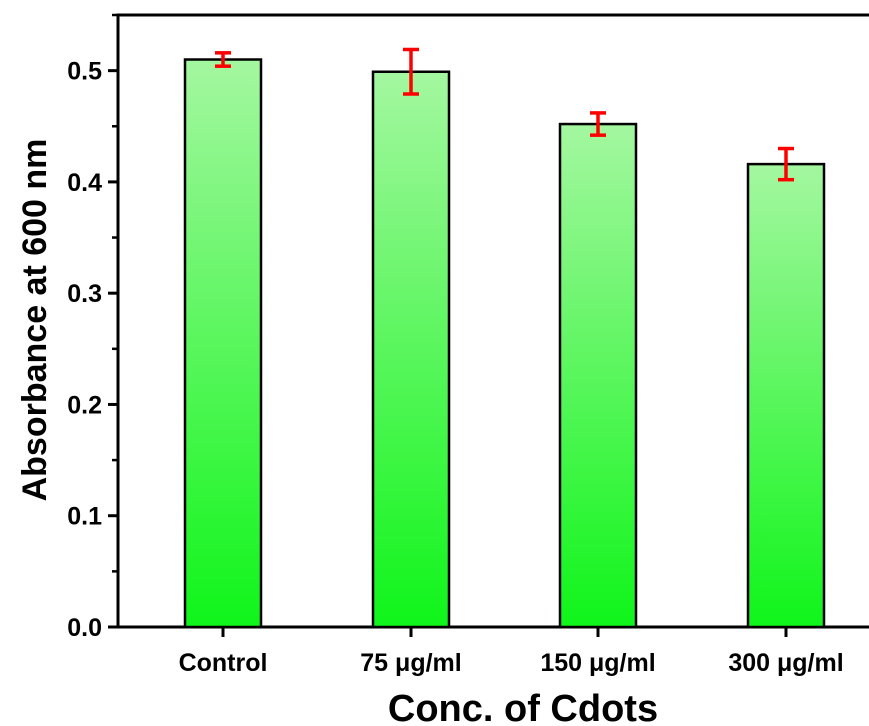 This screenshot has height=726, width=869. Describe the element at coordinates (35, 320) in the screenshot. I see `y-axis-title: Absorbance at 600 nm` at that location.